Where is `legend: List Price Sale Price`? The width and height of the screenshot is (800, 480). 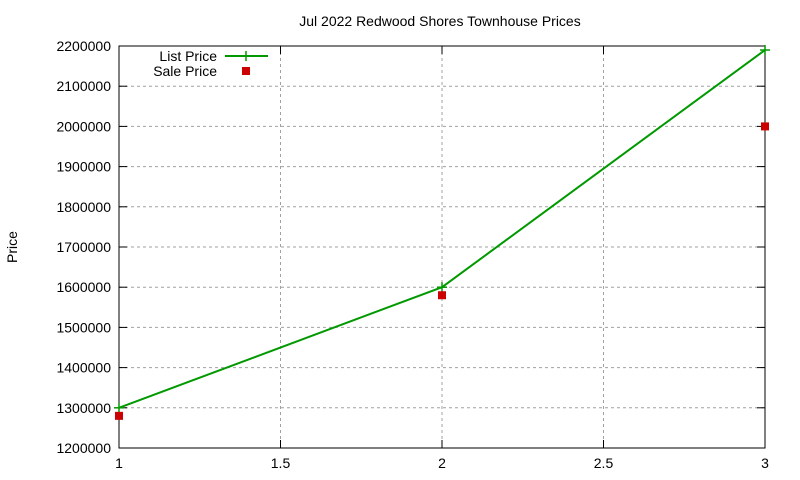
legend: List Price Sale Price is located at coordinates (210, 63).